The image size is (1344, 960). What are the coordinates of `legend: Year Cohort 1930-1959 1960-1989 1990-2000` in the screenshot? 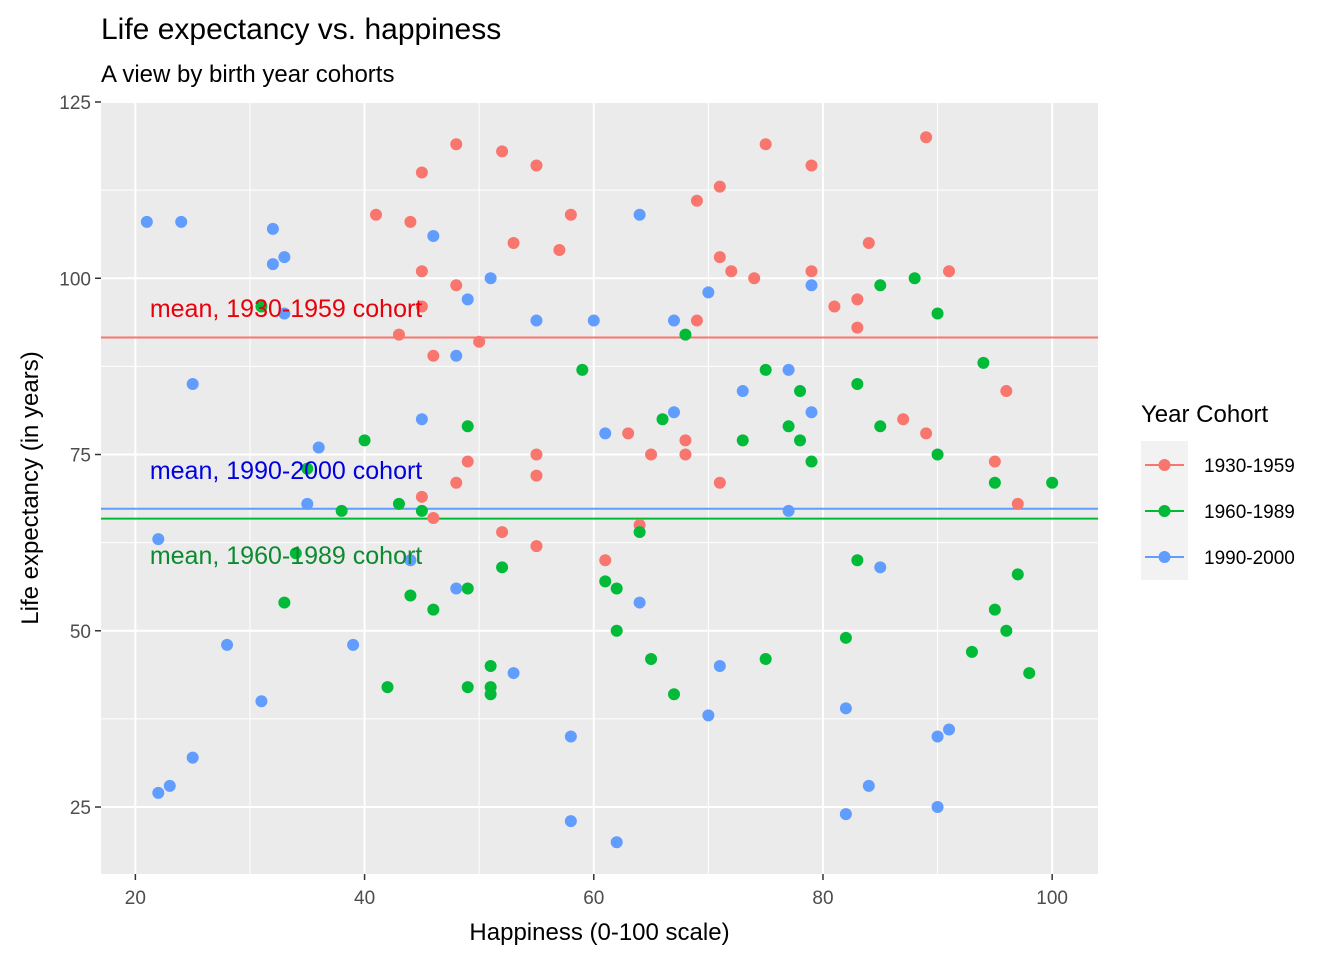 It's located at (1218, 490).